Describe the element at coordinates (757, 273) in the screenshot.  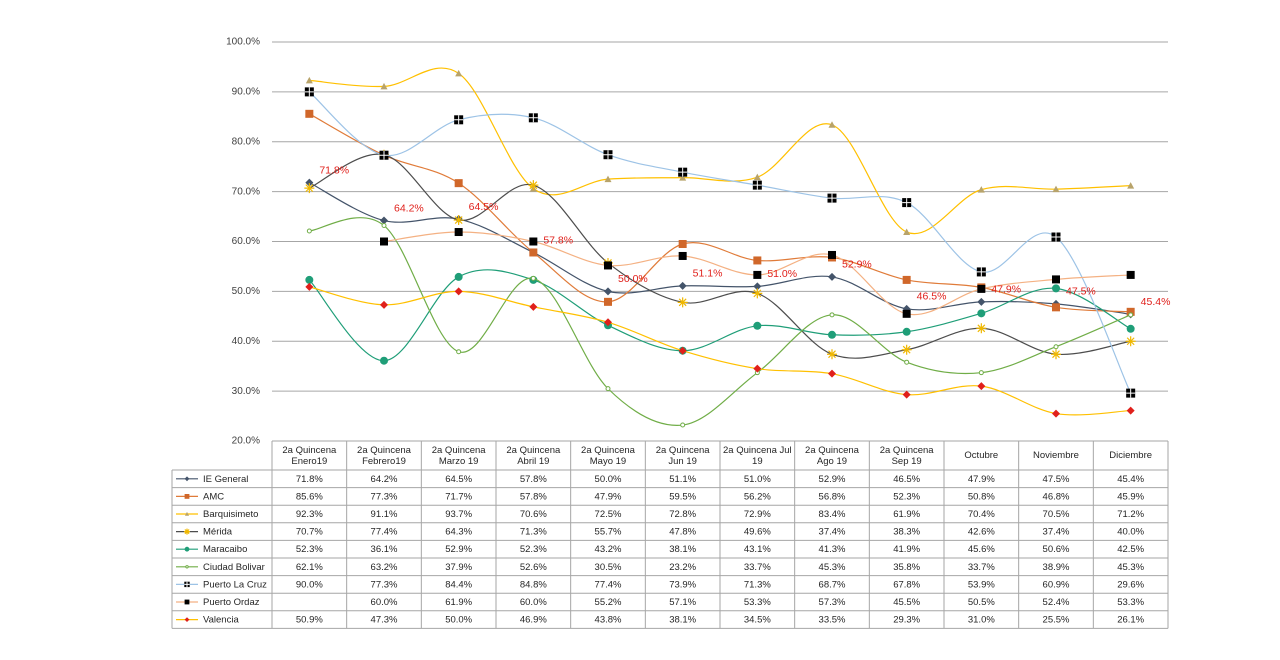
I see `series-line` at that location.